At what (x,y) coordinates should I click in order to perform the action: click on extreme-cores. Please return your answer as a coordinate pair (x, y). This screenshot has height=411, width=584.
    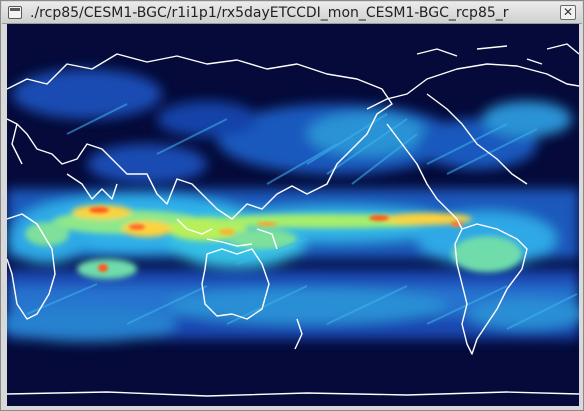
    Looking at the image, I should click on (276, 239).